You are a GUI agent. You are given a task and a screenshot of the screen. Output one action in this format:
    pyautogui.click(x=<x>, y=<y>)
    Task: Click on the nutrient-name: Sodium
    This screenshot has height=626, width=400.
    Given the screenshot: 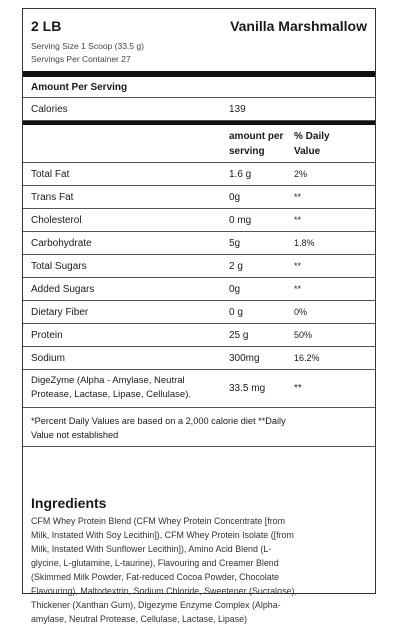 What is the action you would take?
    pyautogui.click(x=48, y=358)
    